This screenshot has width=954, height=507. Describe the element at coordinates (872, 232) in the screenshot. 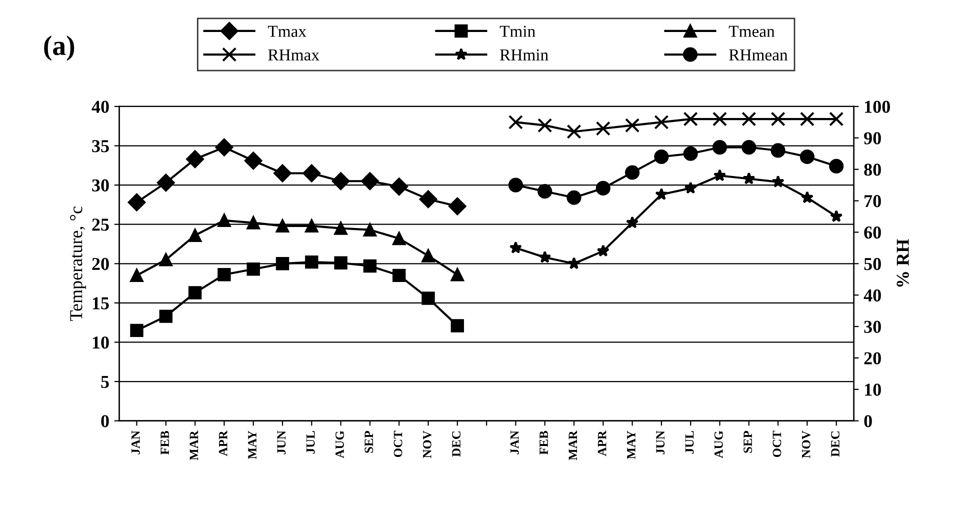

I see `y2-tick-label: 60` at that location.